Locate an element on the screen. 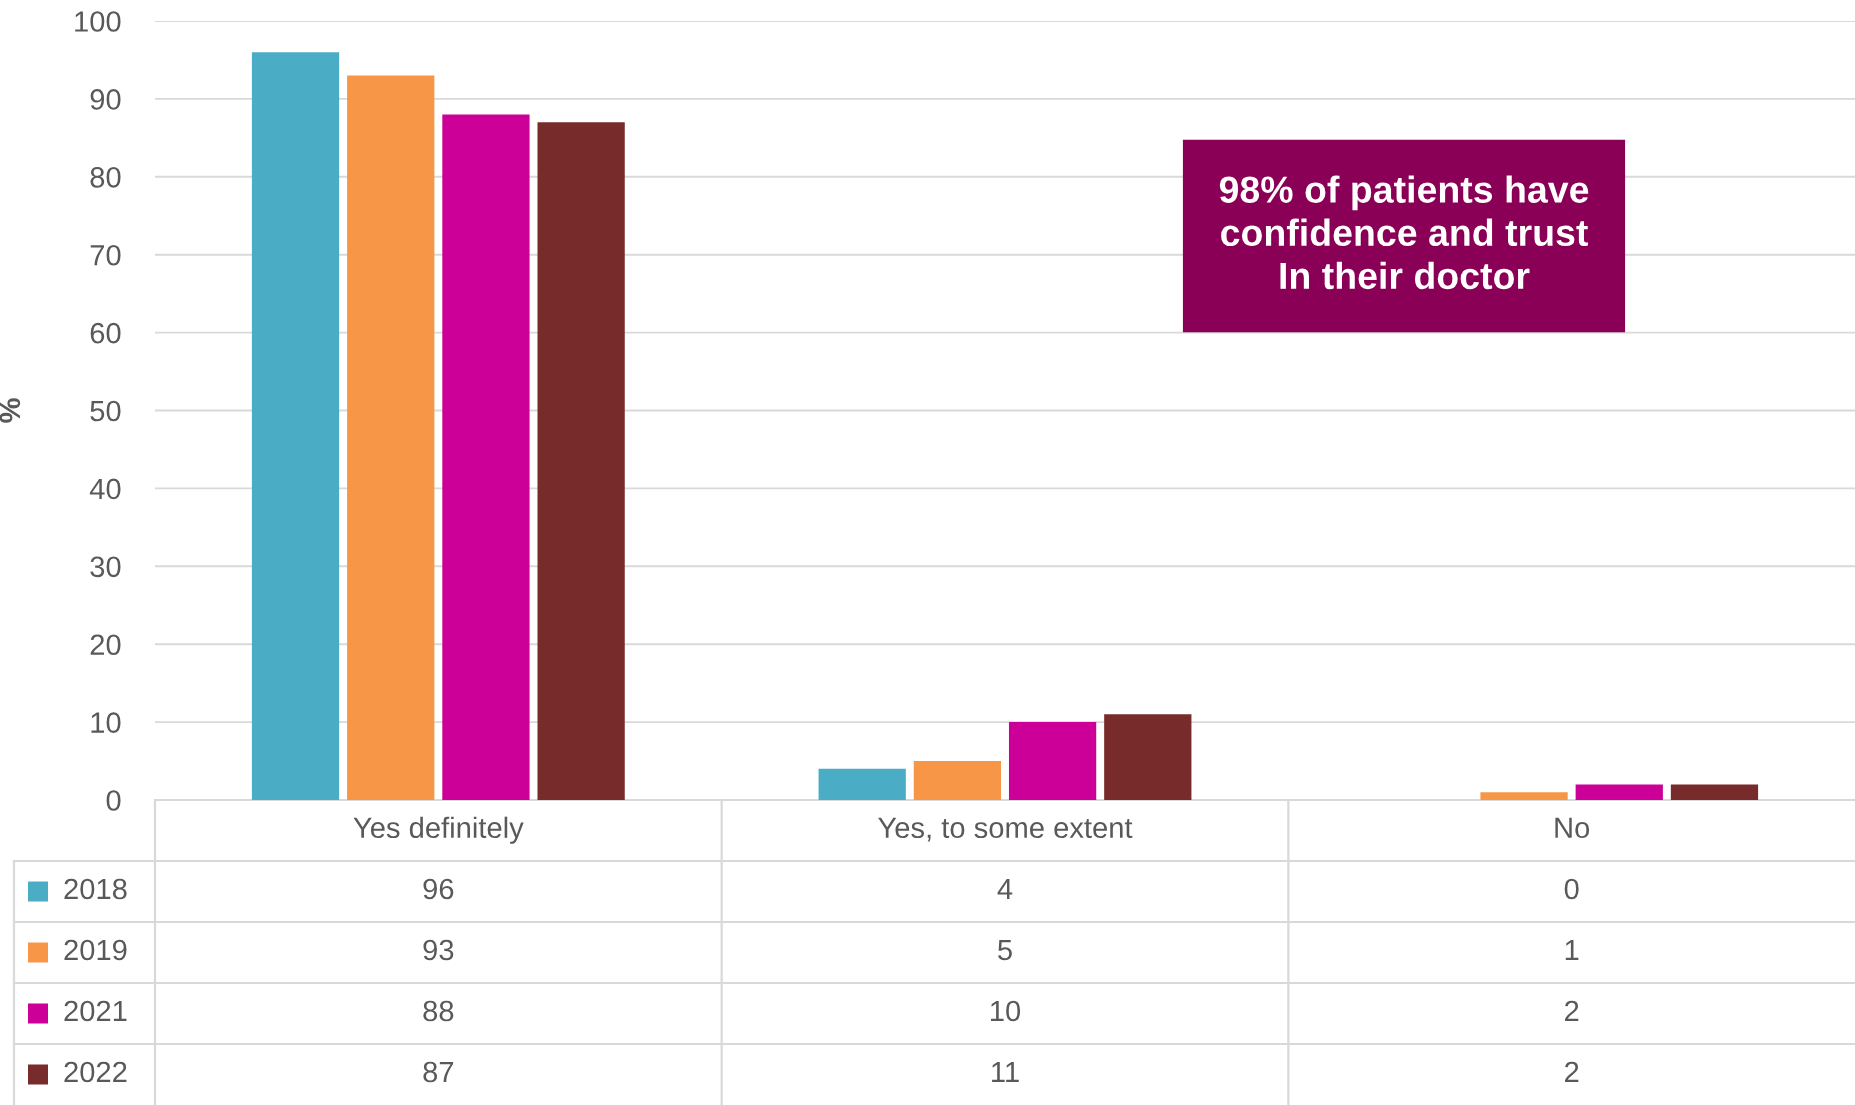 This screenshot has height=1105, width=1855. x-tick-label: Yes, to some extent is located at coordinates (1005, 829).